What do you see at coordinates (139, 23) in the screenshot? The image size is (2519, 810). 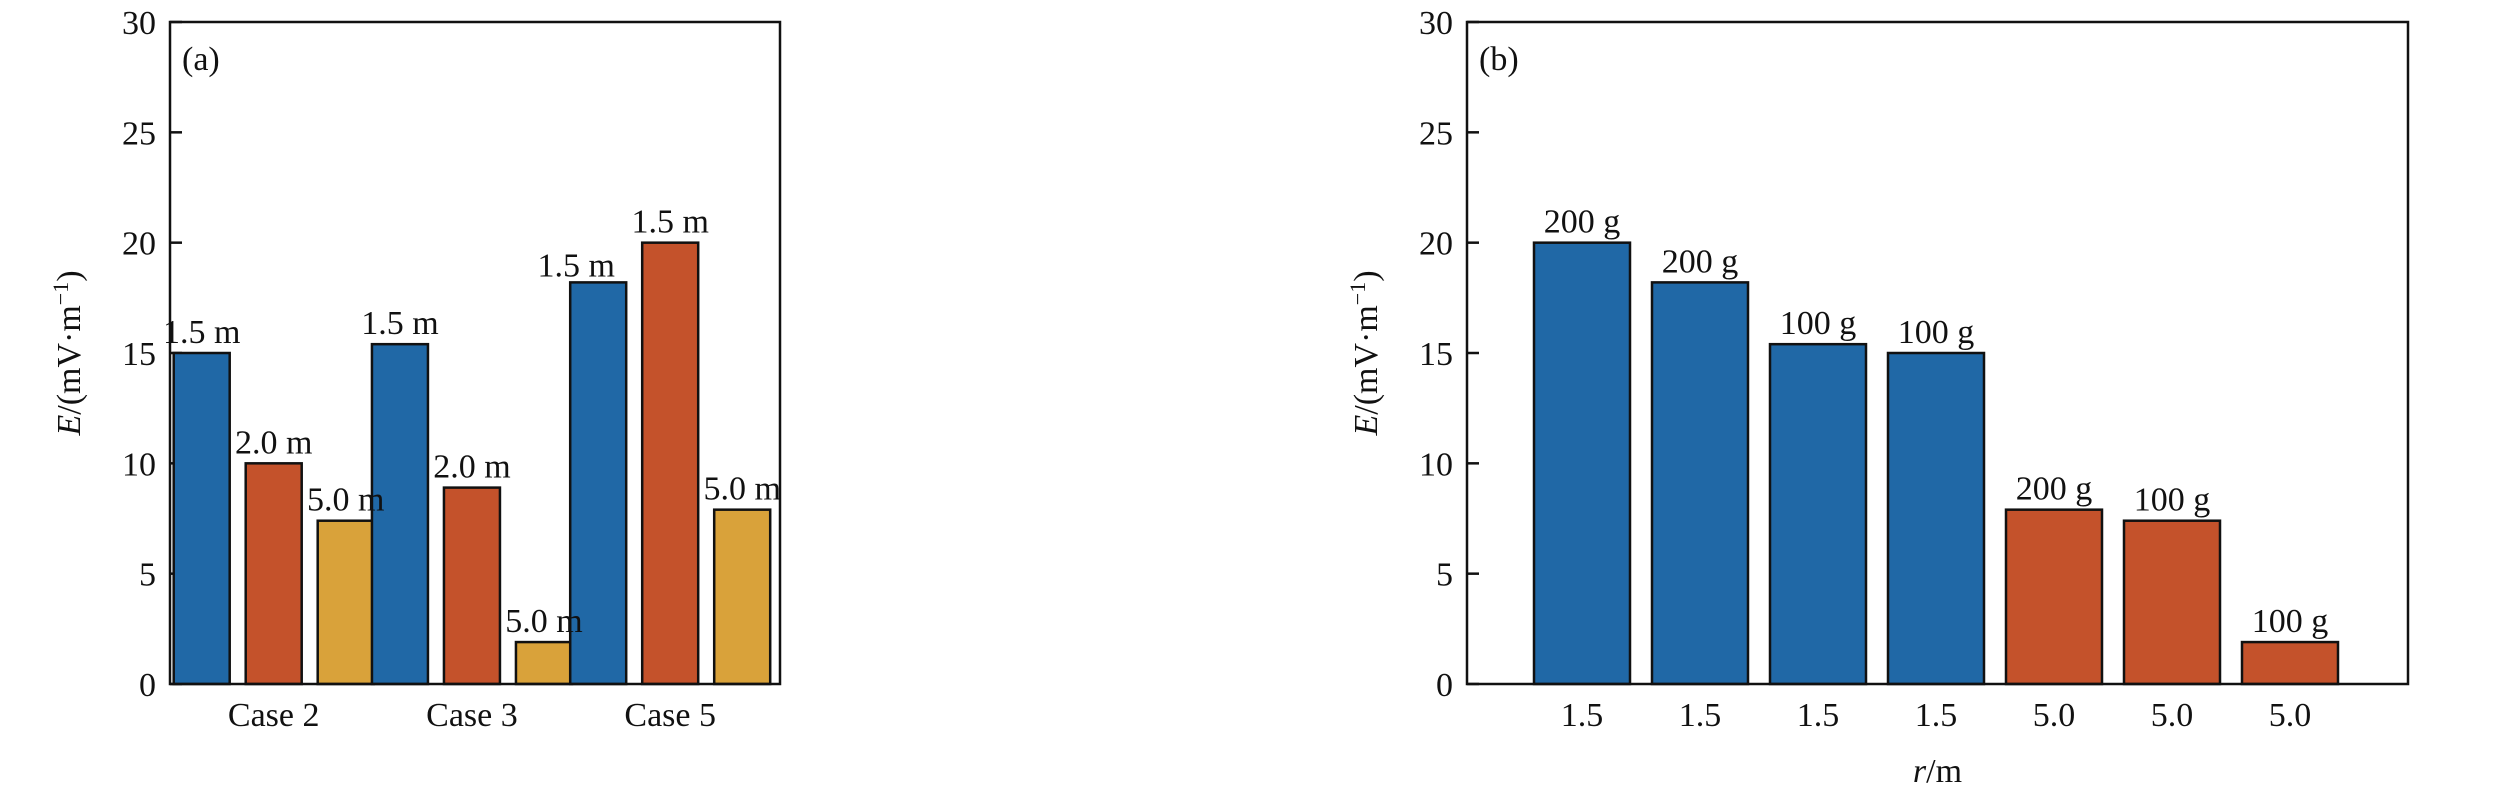 I see `panel-a-ytick-label: 30` at bounding box center [139, 23].